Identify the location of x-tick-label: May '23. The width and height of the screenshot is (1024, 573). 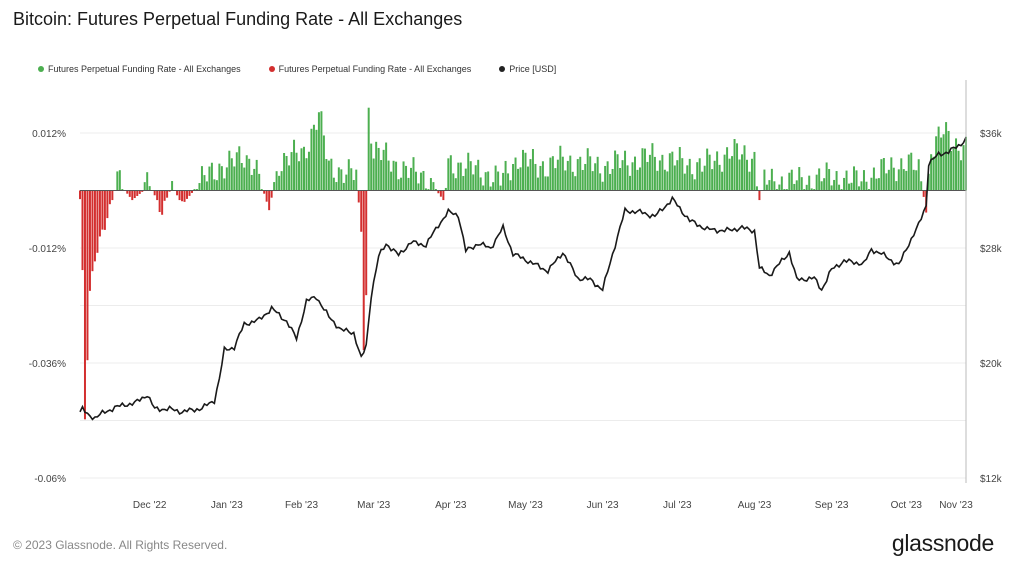
(525, 505).